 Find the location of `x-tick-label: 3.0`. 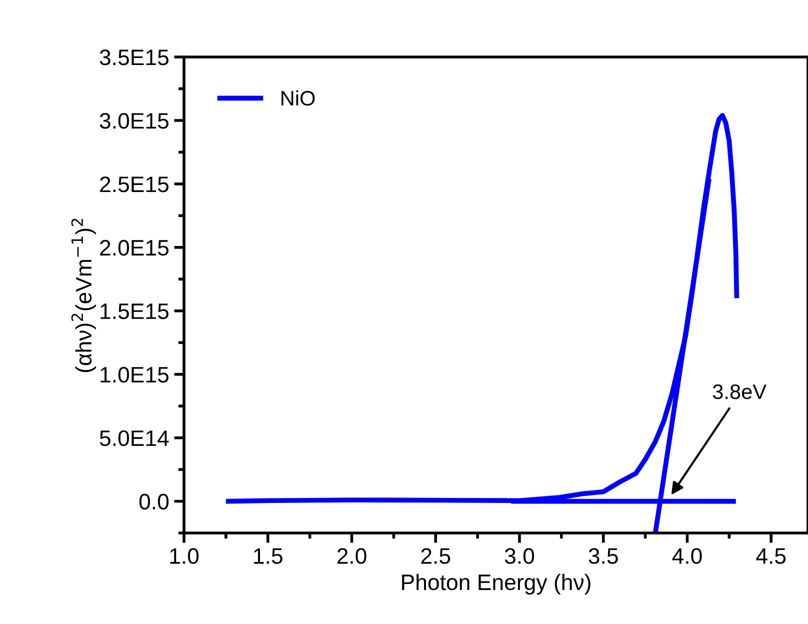

x-tick-label: 3.0 is located at coordinates (519, 556).